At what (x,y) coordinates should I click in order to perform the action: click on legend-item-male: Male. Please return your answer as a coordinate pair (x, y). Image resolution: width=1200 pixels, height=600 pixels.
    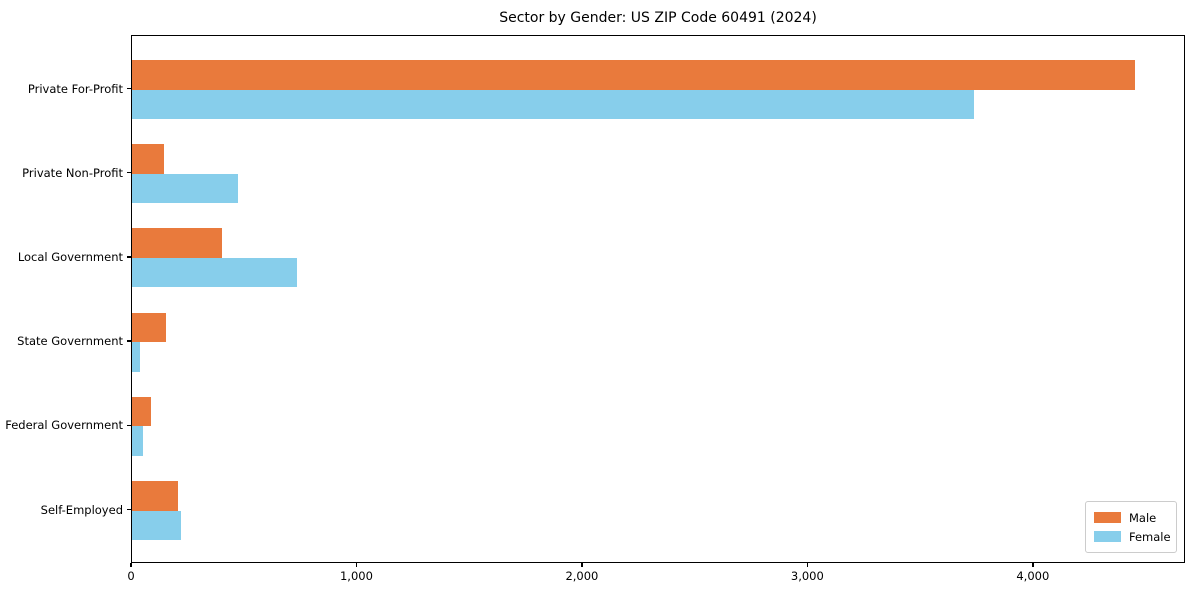
    Looking at the image, I should click on (1131, 517).